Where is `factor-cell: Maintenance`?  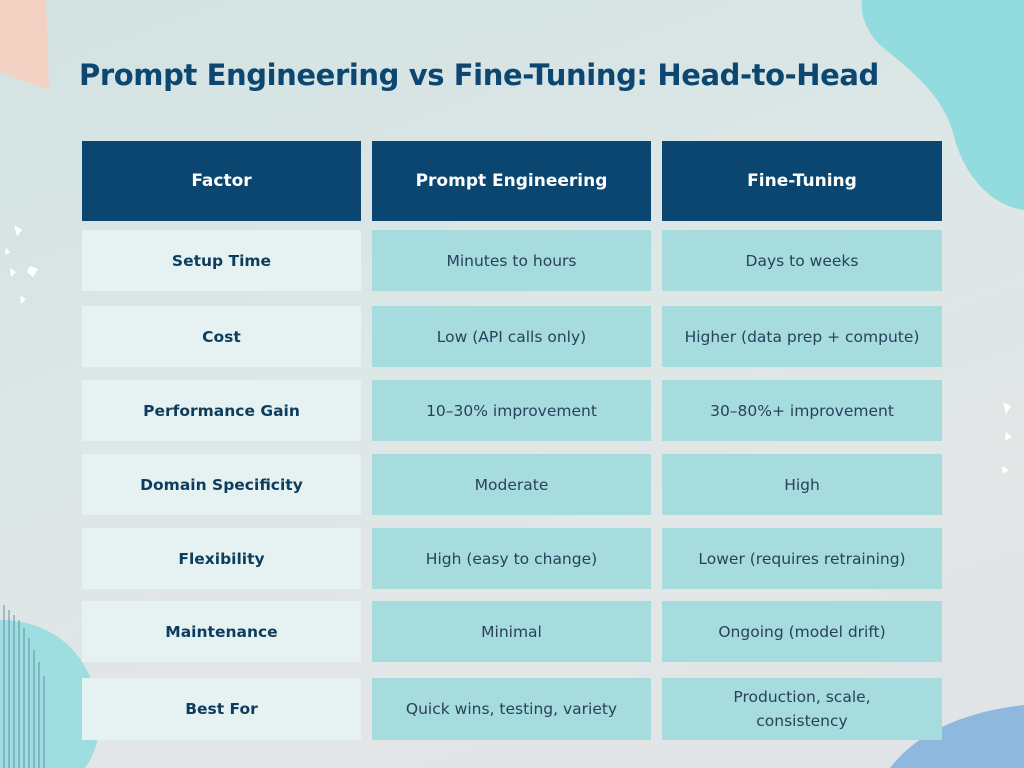 factor-cell: Maintenance is located at coordinates (221, 631).